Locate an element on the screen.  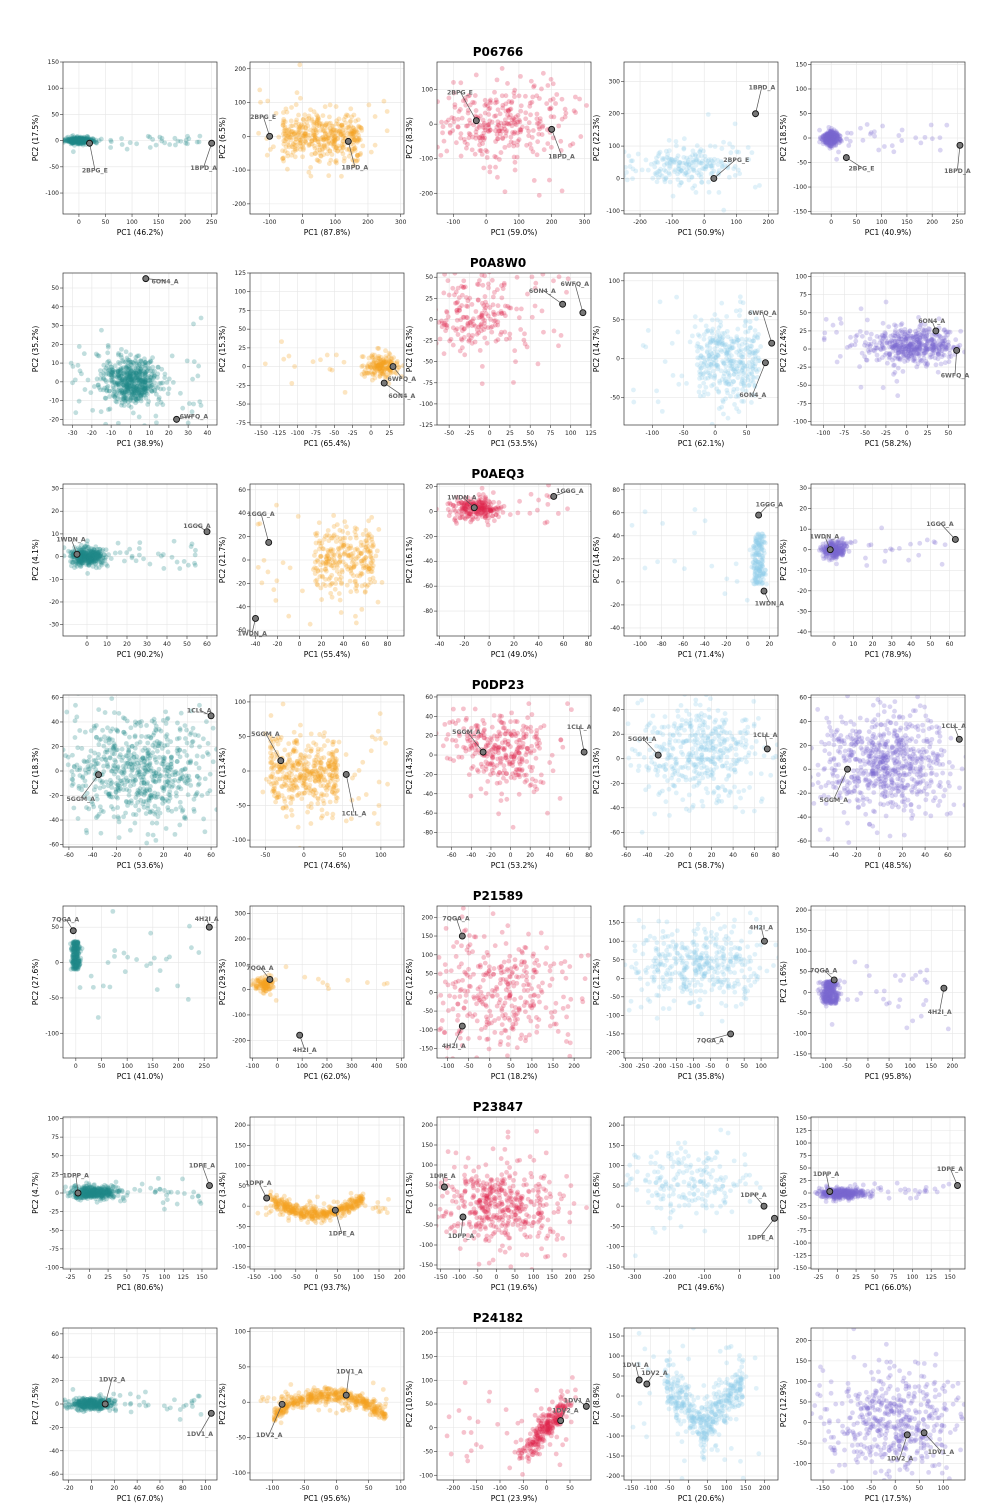
y-tick-label: 25 is located at coordinates (429, 298).